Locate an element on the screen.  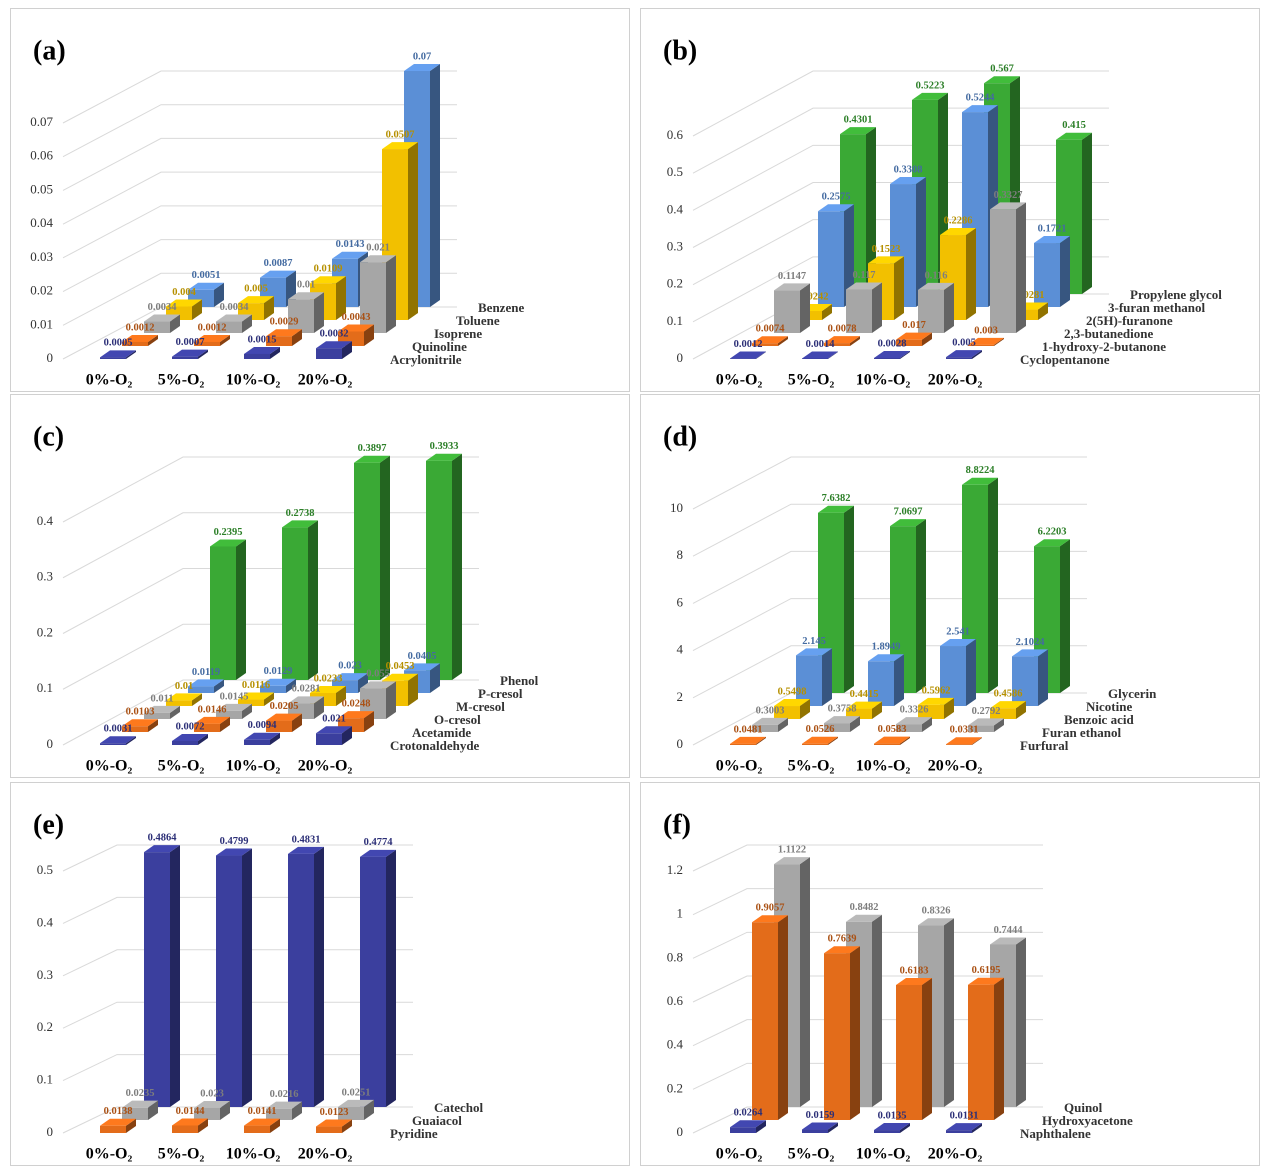
value-label: 8.8224 is located at coordinates (981, 470).